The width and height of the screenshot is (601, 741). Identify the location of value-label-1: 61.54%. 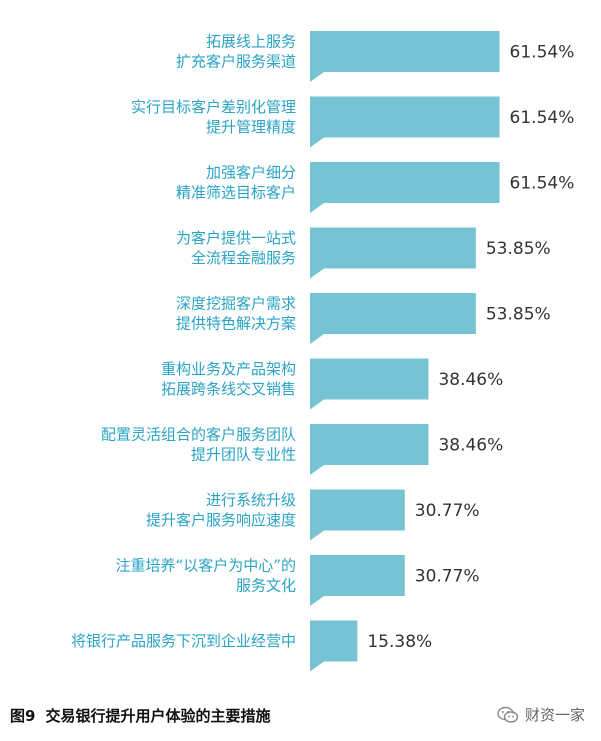
(542, 53).